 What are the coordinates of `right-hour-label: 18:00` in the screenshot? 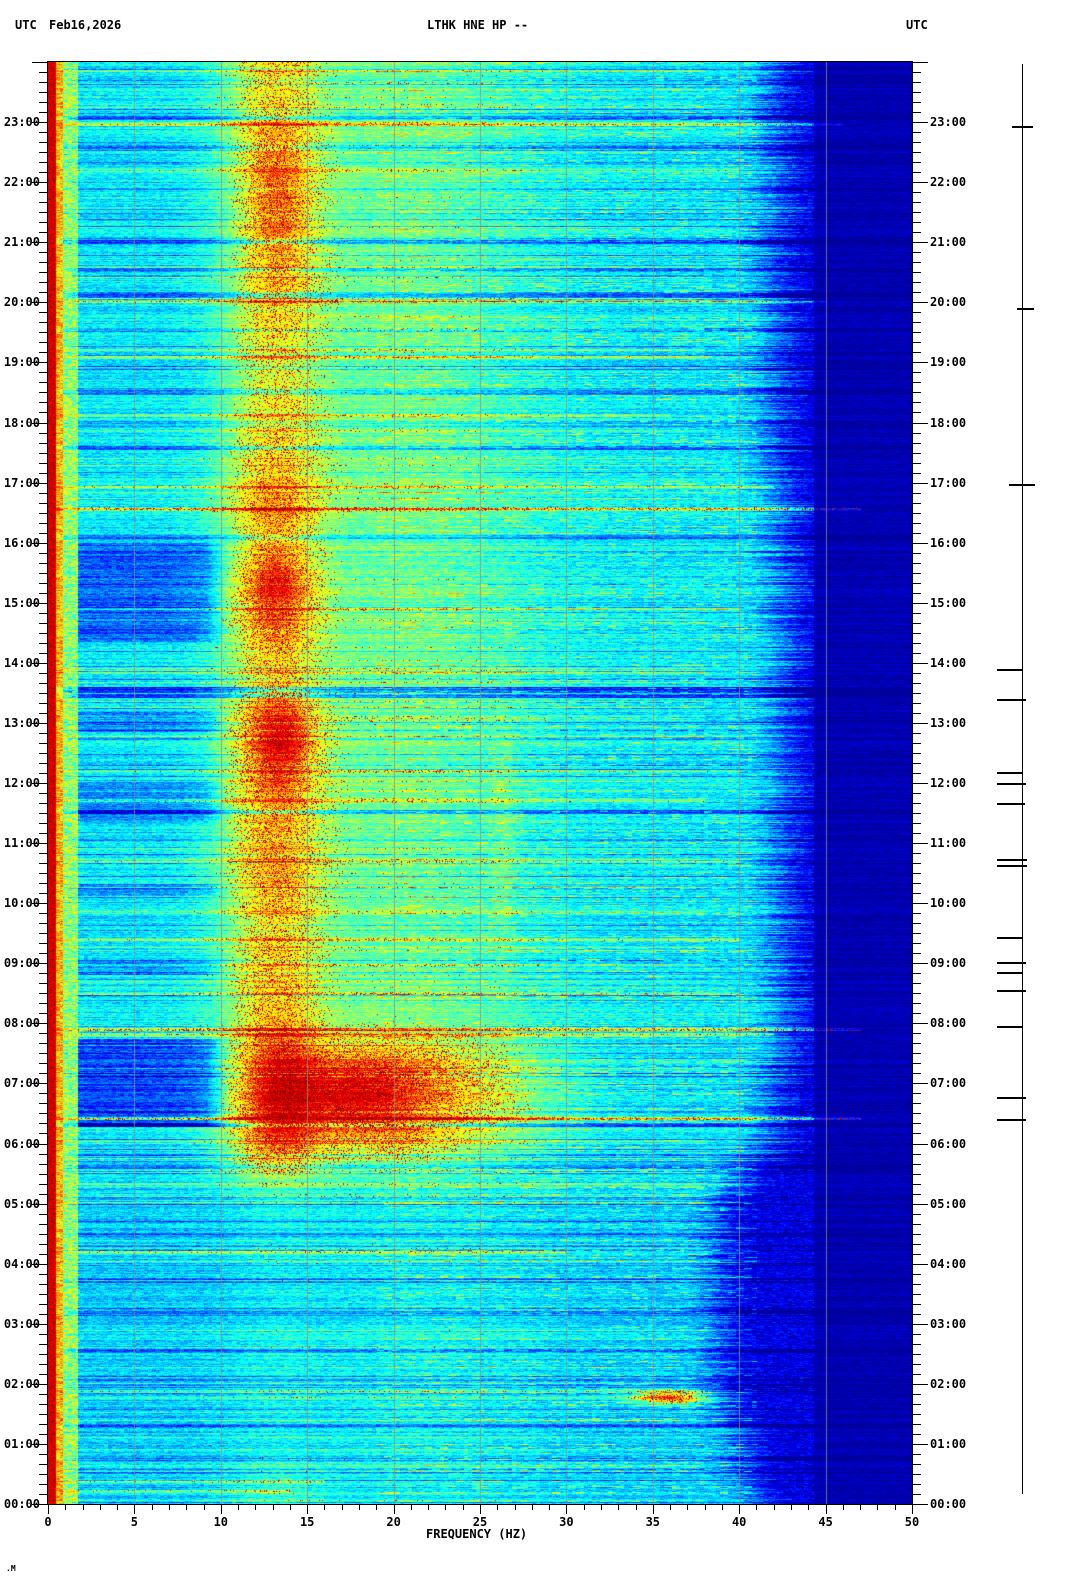 It's located at (948, 422).